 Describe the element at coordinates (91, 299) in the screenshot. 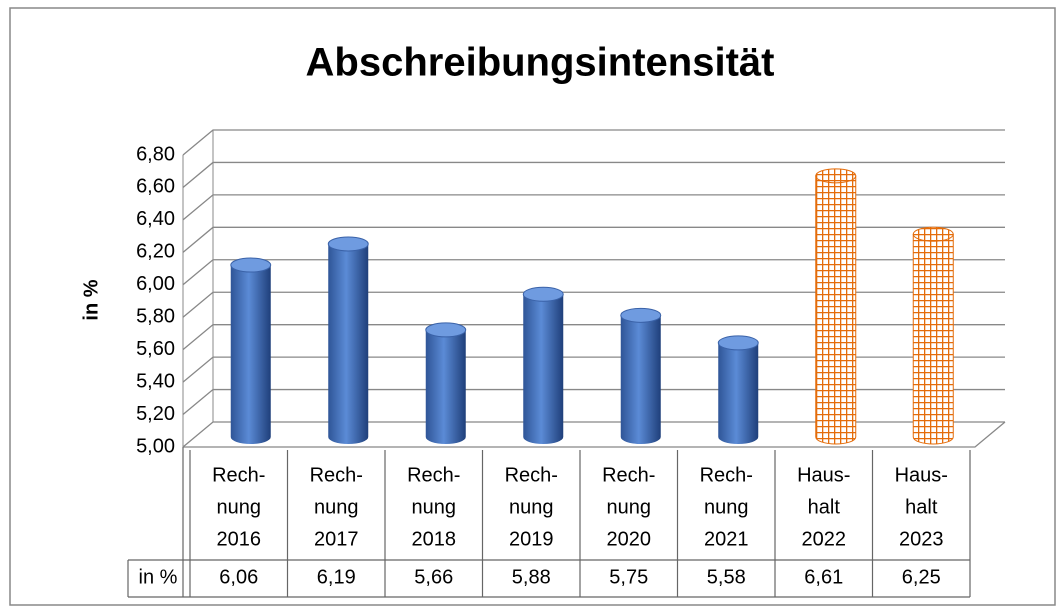

I see `y-axis-label: in %` at that location.